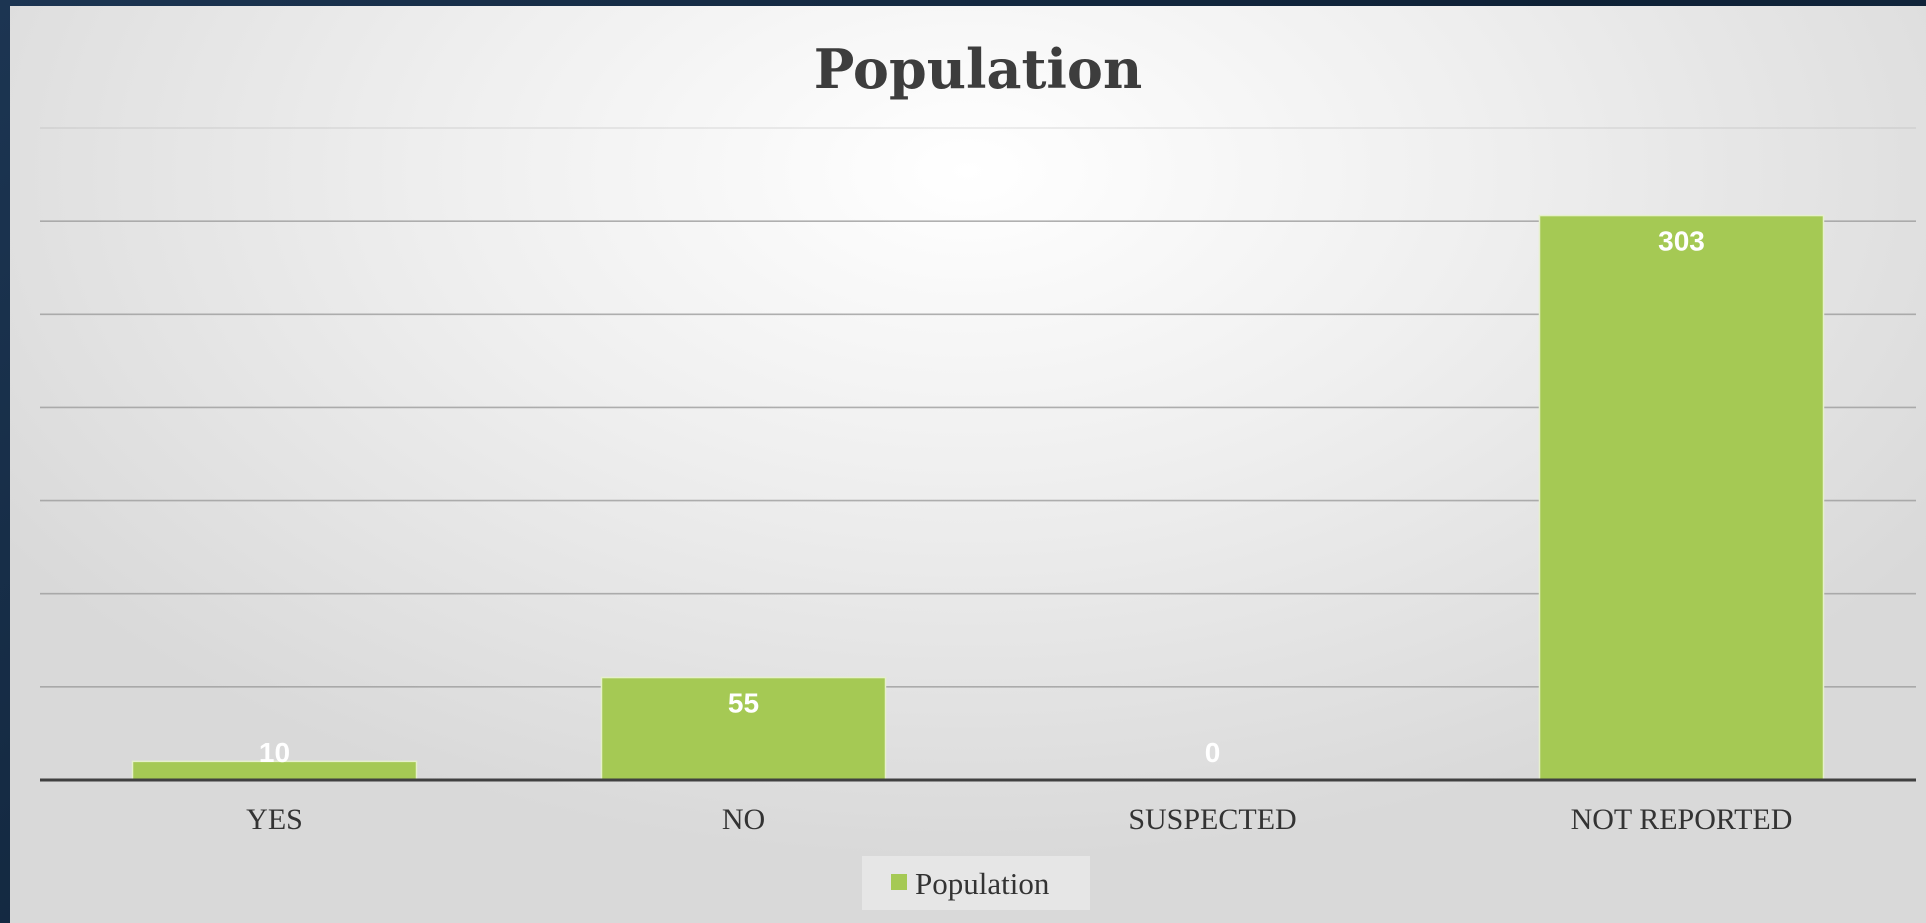 The height and width of the screenshot is (923, 1926). What do you see at coordinates (978, 69) in the screenshot?
I see `chart-title: Population` at bounding box center [978, 69].